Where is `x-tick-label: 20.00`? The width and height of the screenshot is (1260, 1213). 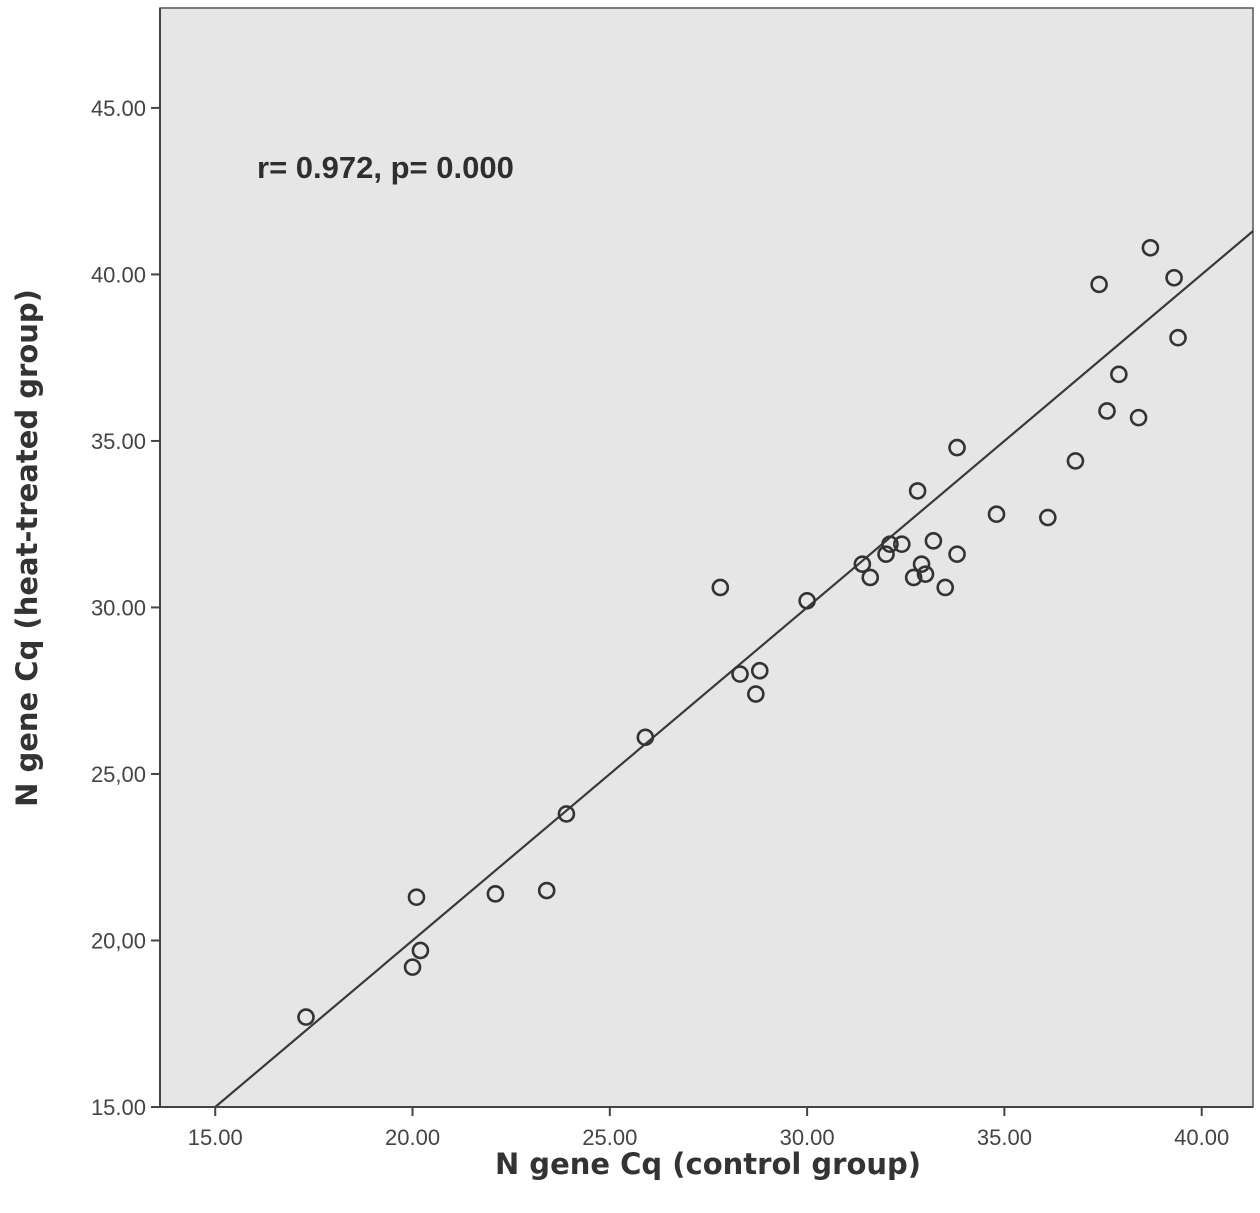 x-tick-label: 20.00 is located at coordinates (412, 1137).